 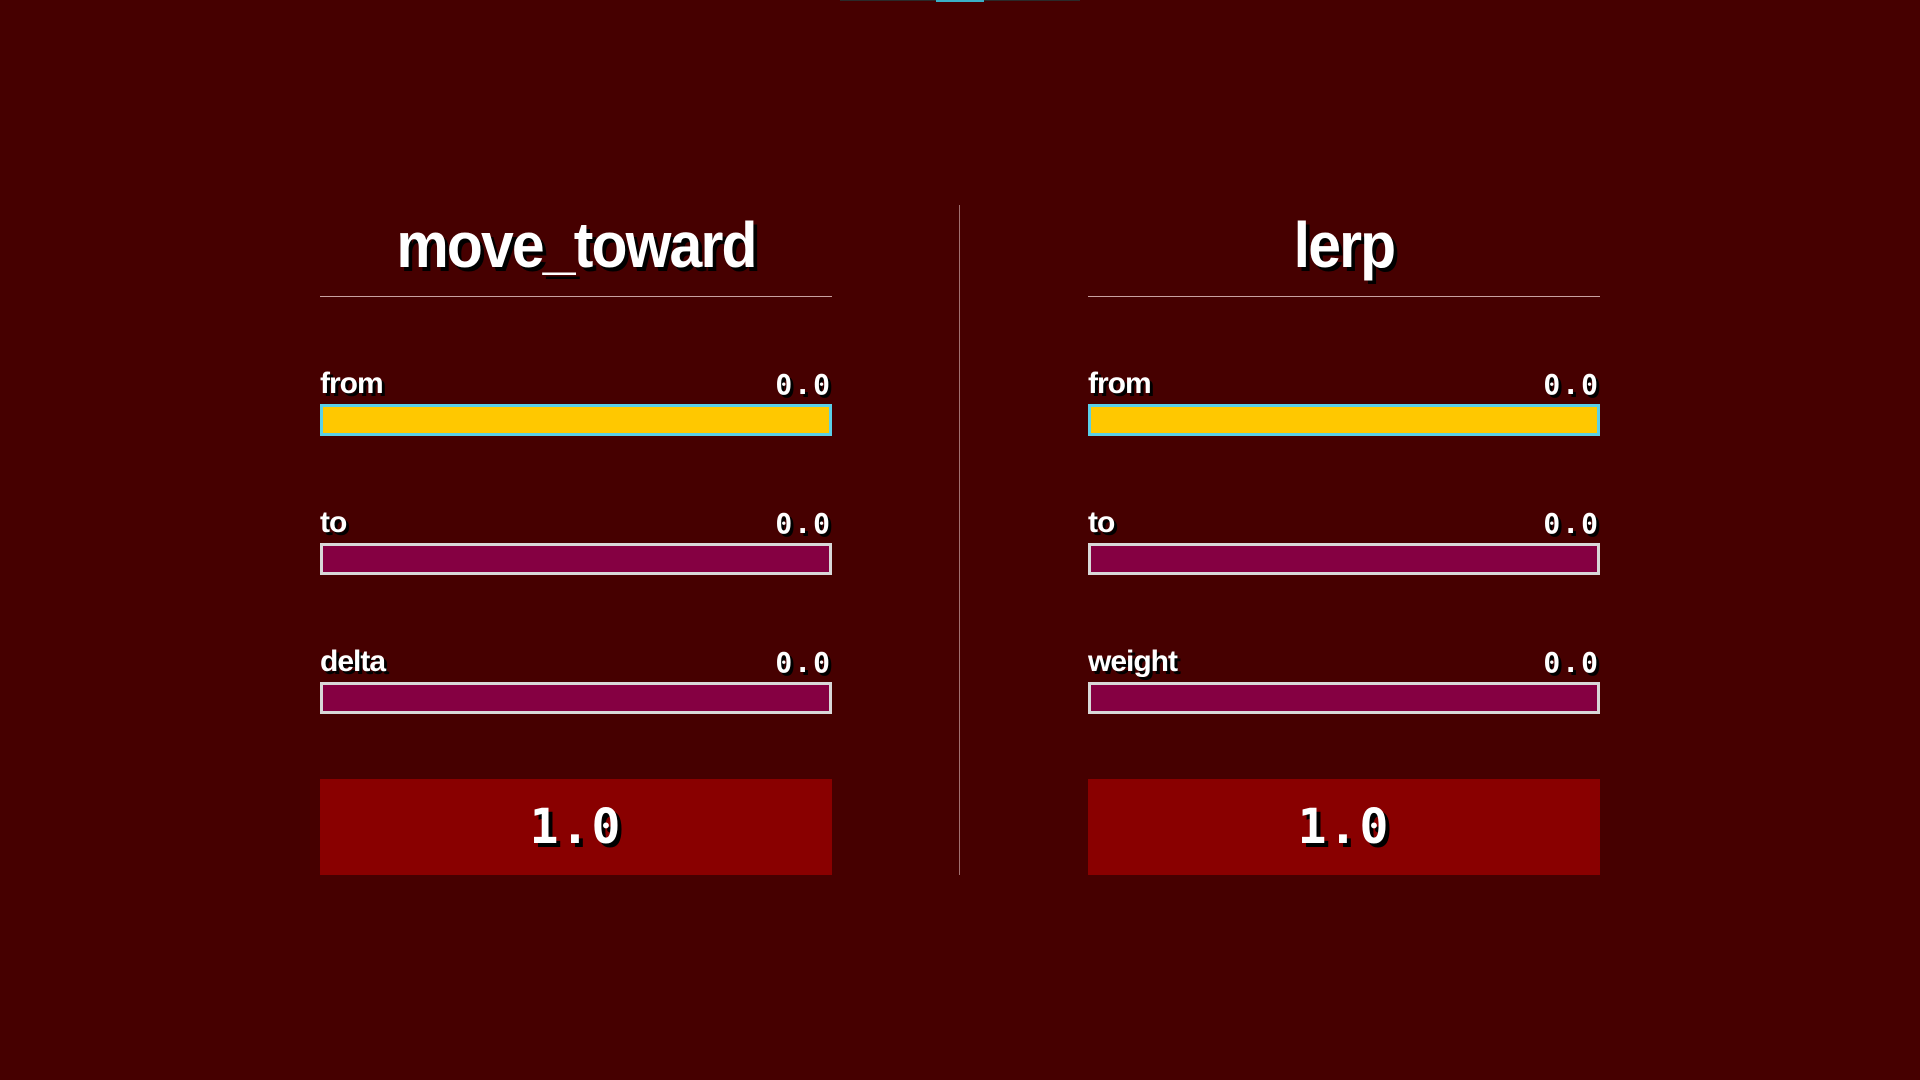 What do you see at coordinates (353, 661) in the screenshot?
I see `param-label: delta` at bounding box center [353, 661].